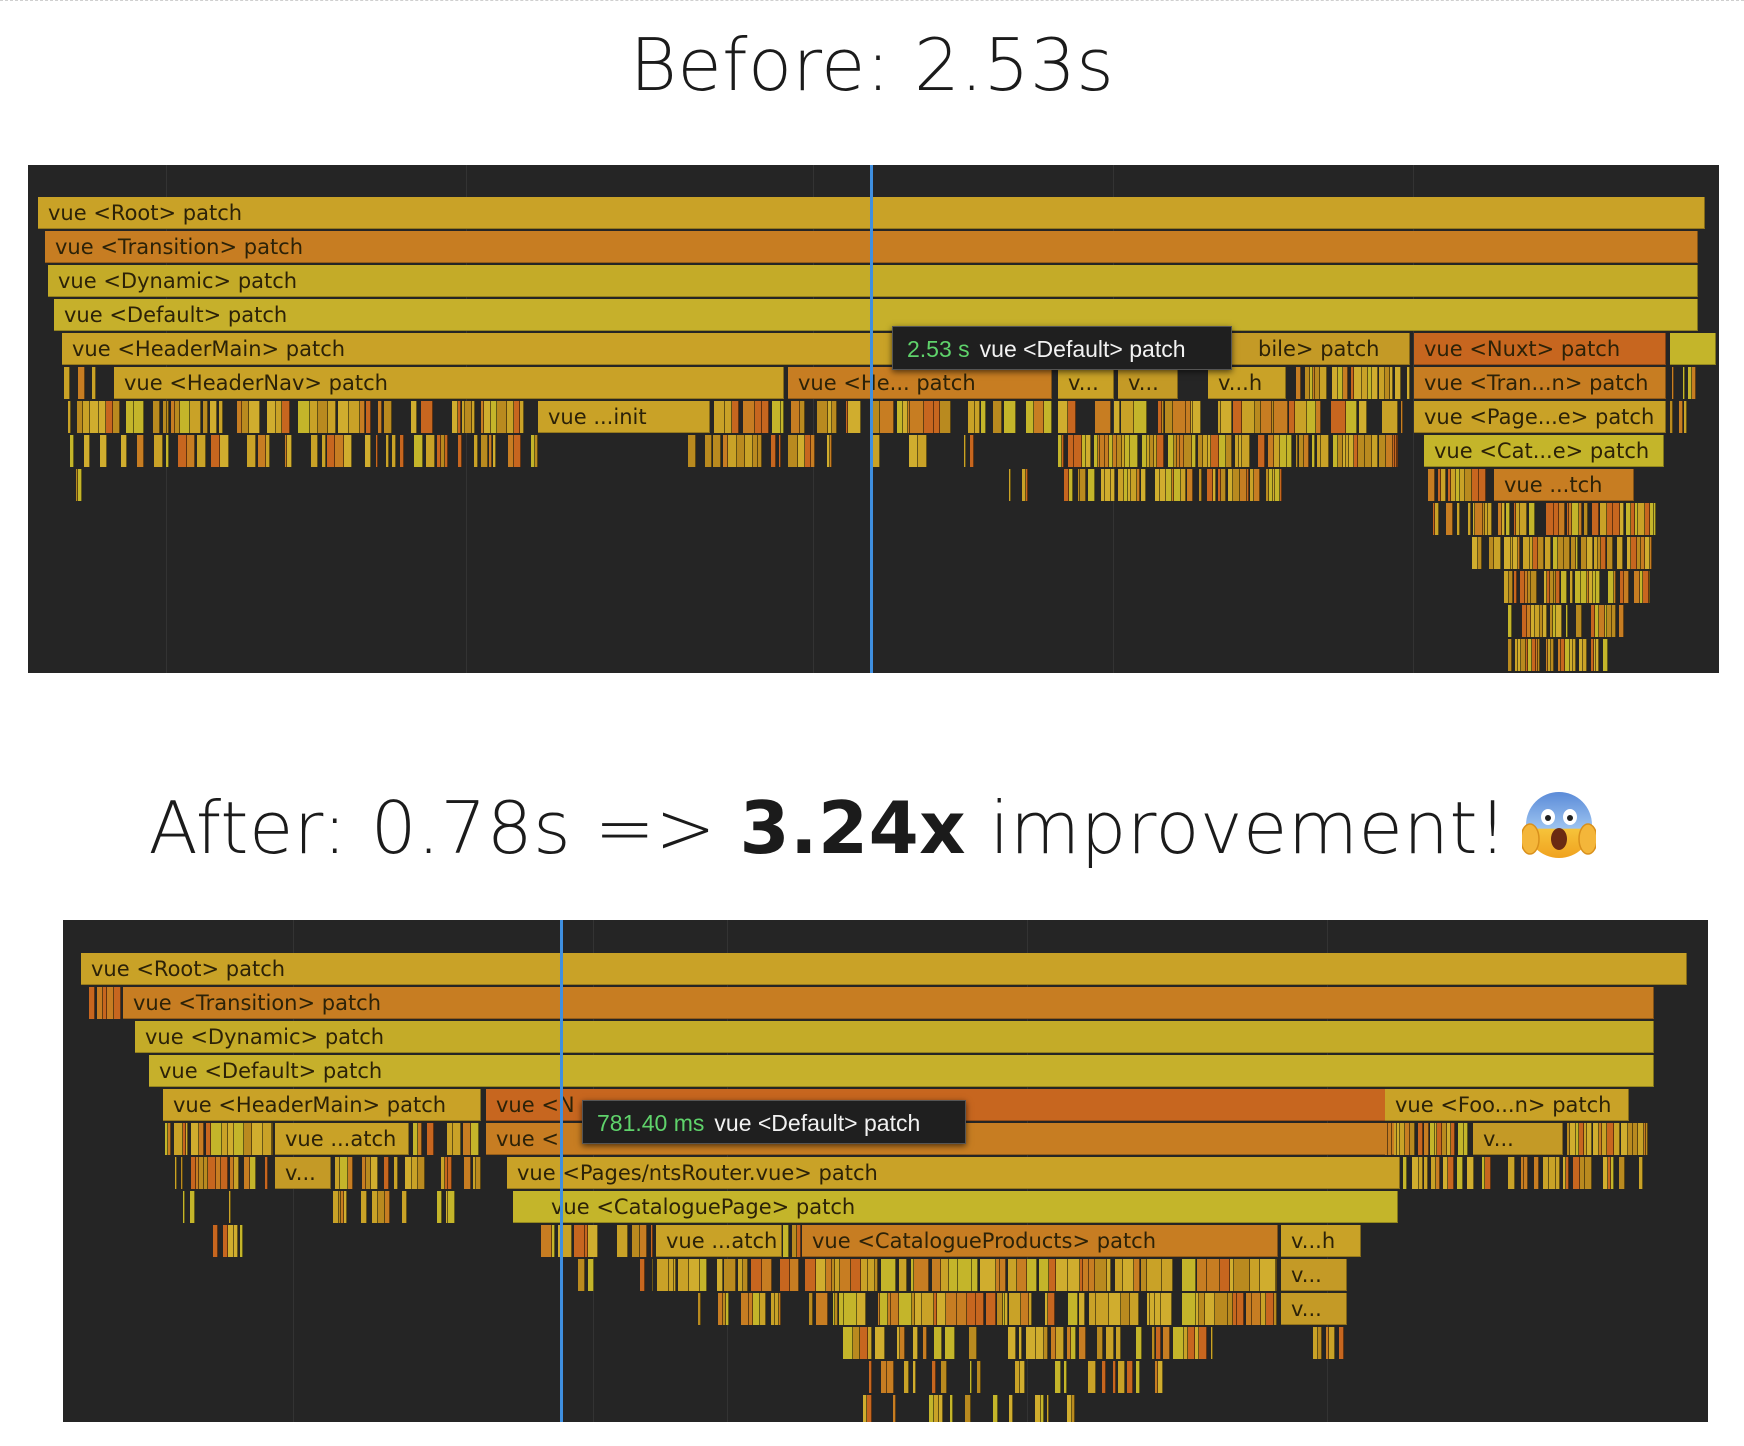  I want to click on flame-bar-page: vue <Page...e> patch, so click(1540, 417).